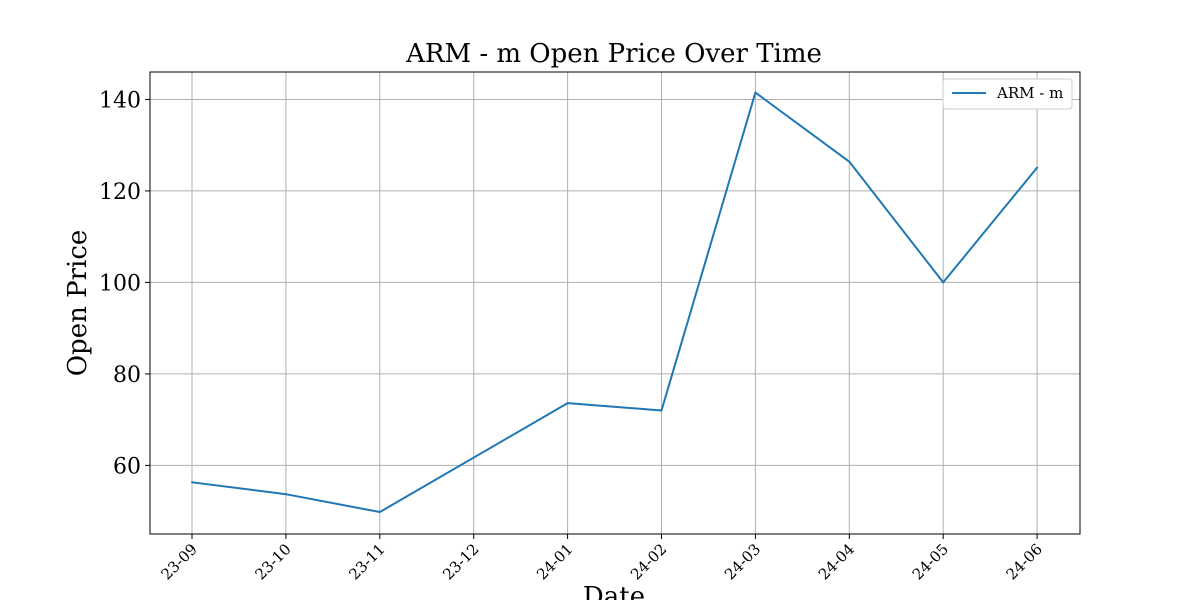 This screenshot has width=1200, height=600. I want to click on y-tick-label: 80, so click(127, 375).